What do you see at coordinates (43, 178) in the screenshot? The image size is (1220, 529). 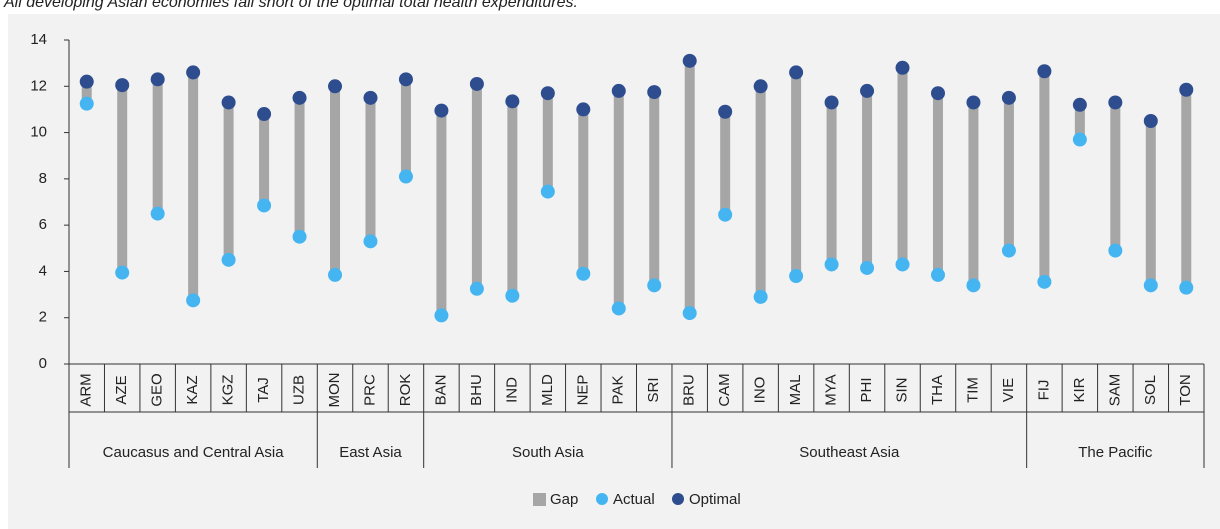 I see `y-tick-label: 8` at bounding box center [43, 178].